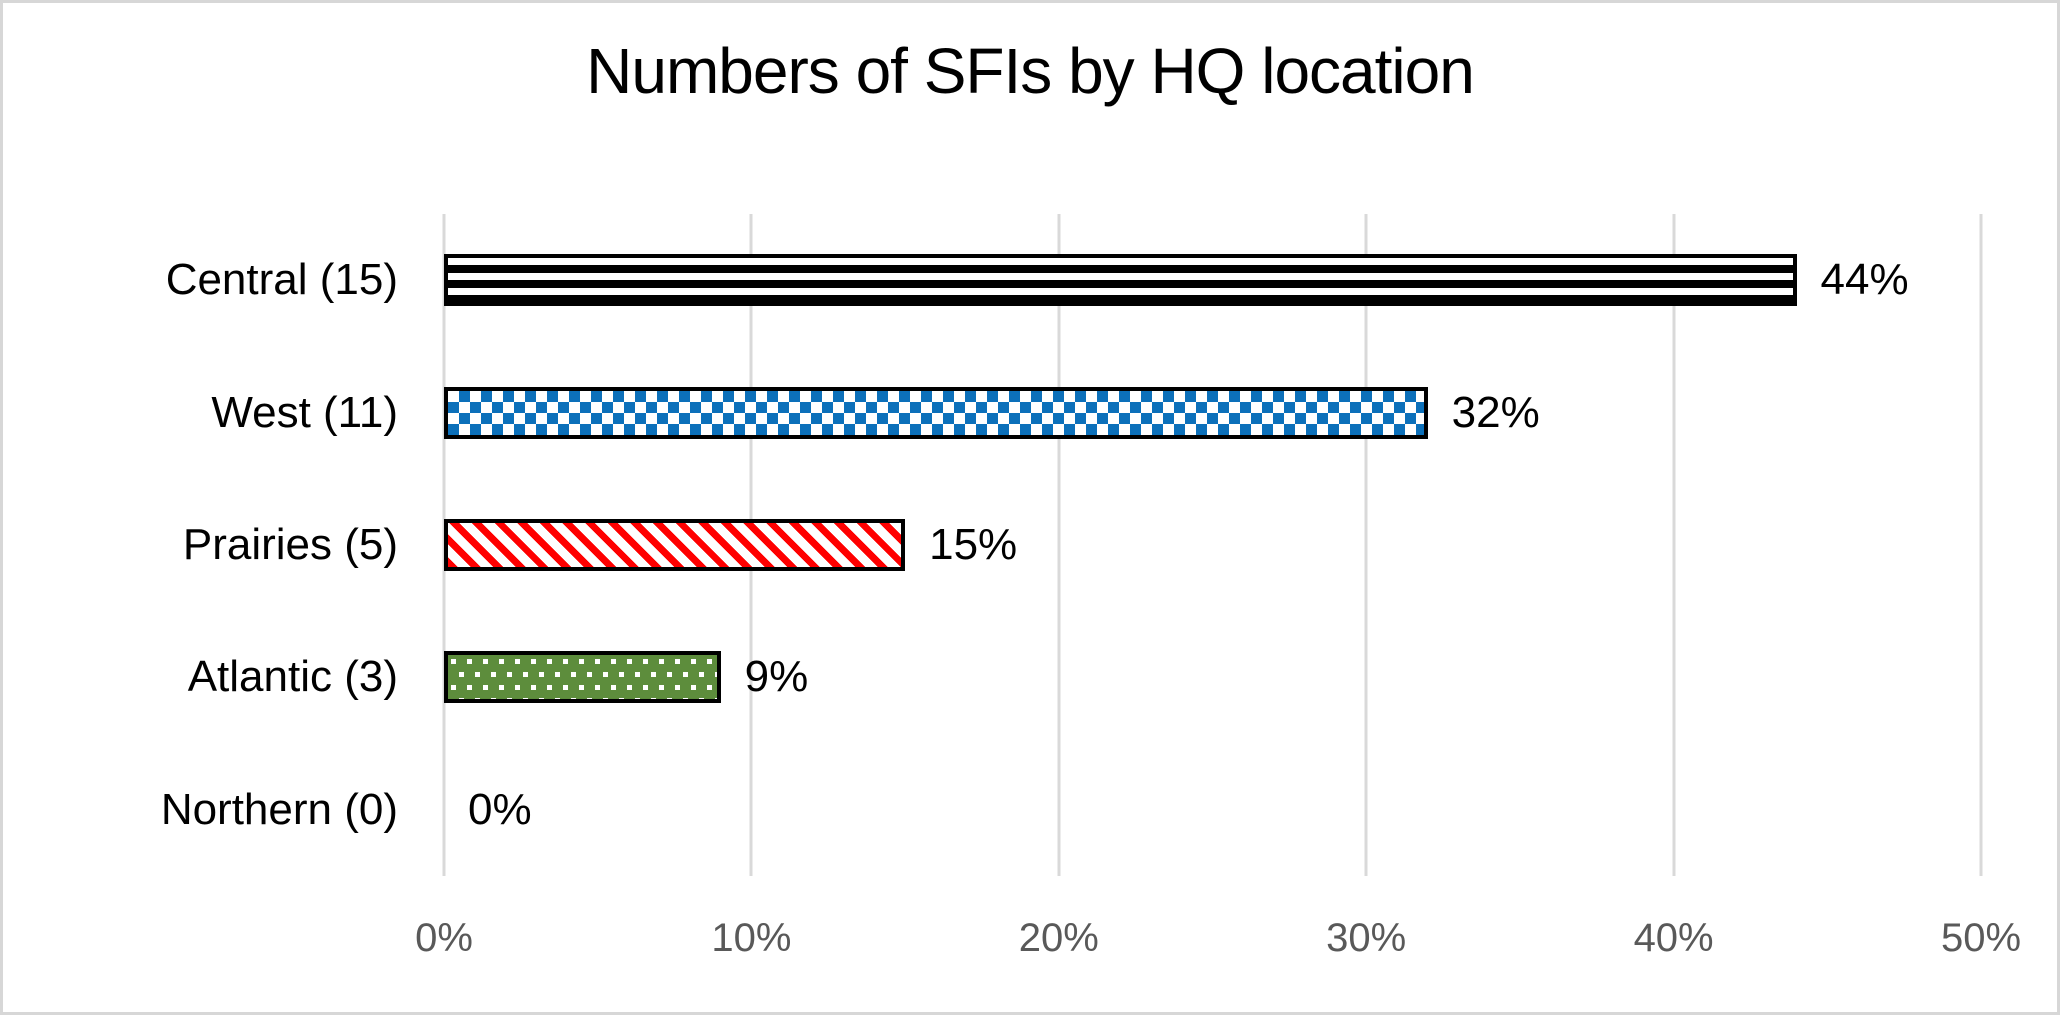  What do you see at coordinates (1120, 280) in the screenshot?
I see `bar-central` at bounding box center [1120, 280].